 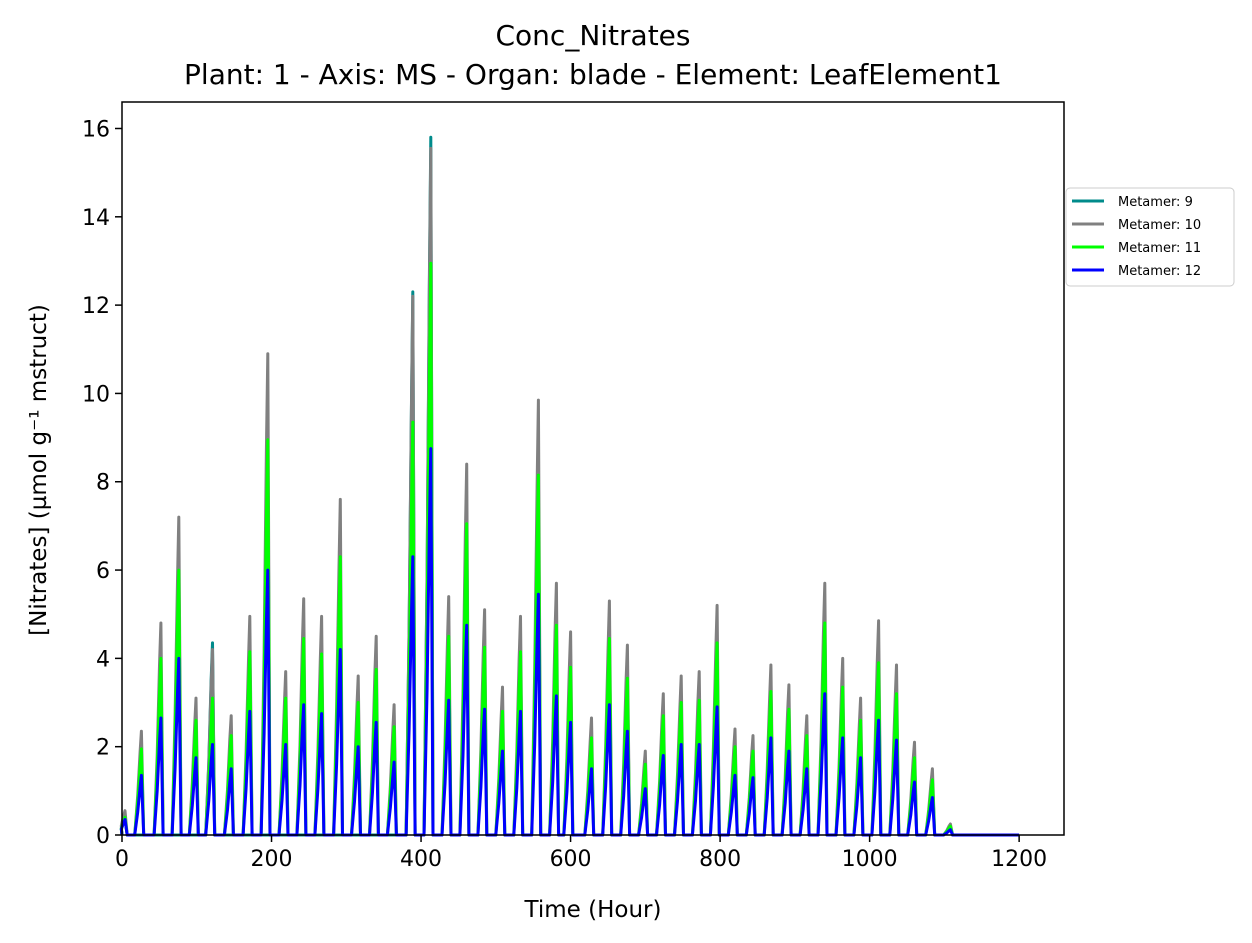 What do you see at coordinates (1159, 271) in the screenshot?
I see `legend-label: Metamer: 12` at bounding box center [1159, 271].